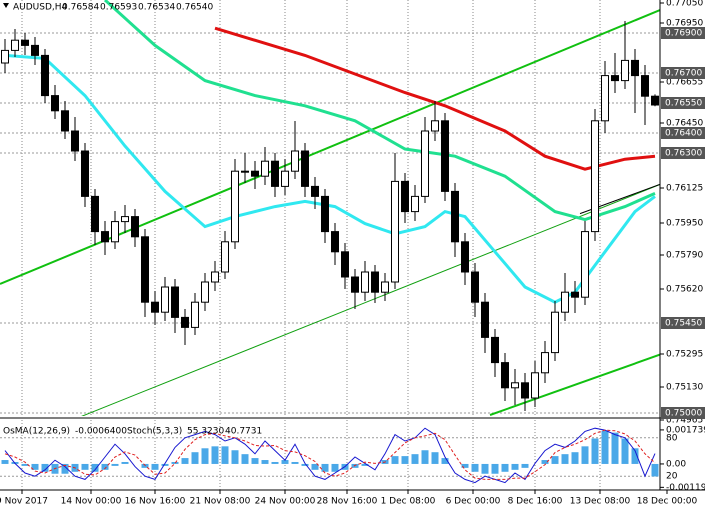 The width and height of the screenshot is (705, 509). Describe the element at coordinates (672, 477) in the screenshot. I see `stoch-tick-label: 20` at that location.